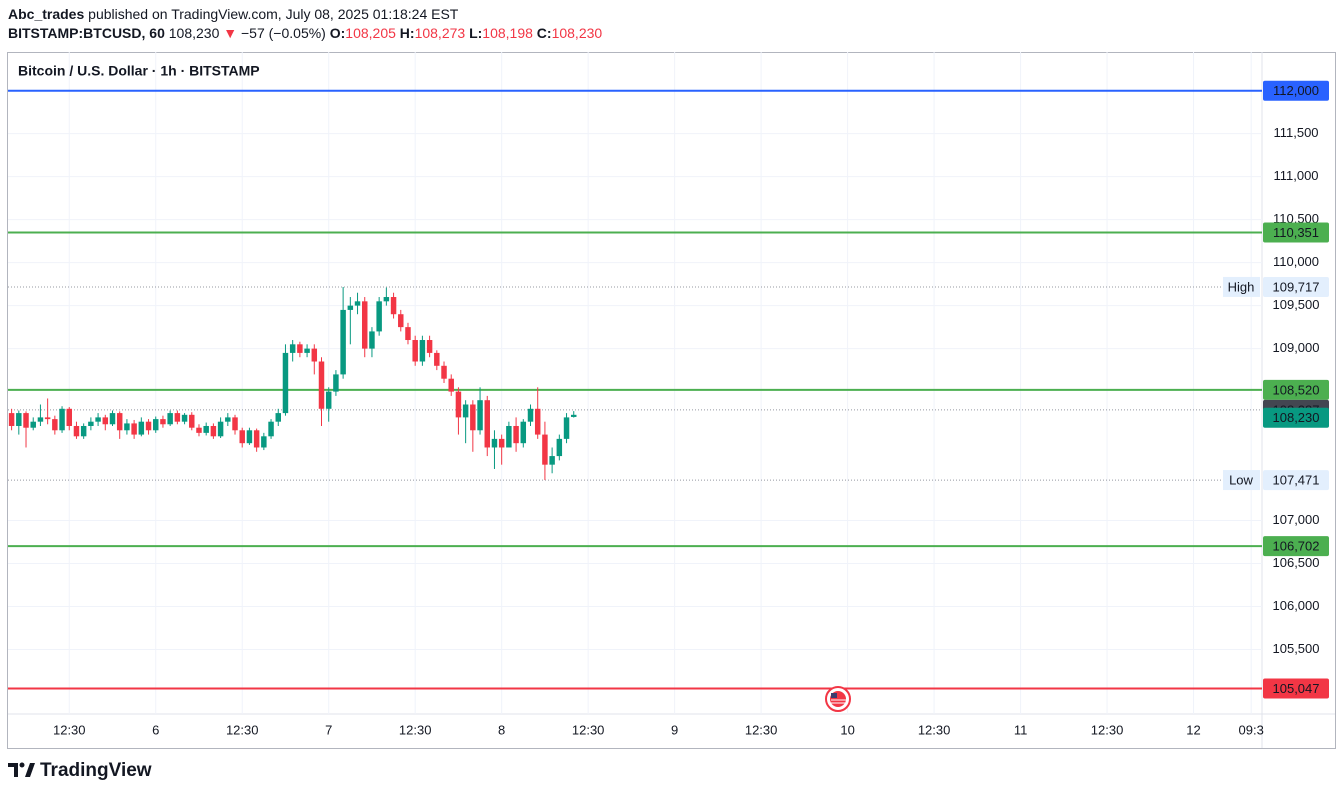 This screenshot has width=1343, height=792. Describe the element at coordinates (1251, 729) in the screenshot. I see `x-tick-label: 09:3` at that location.